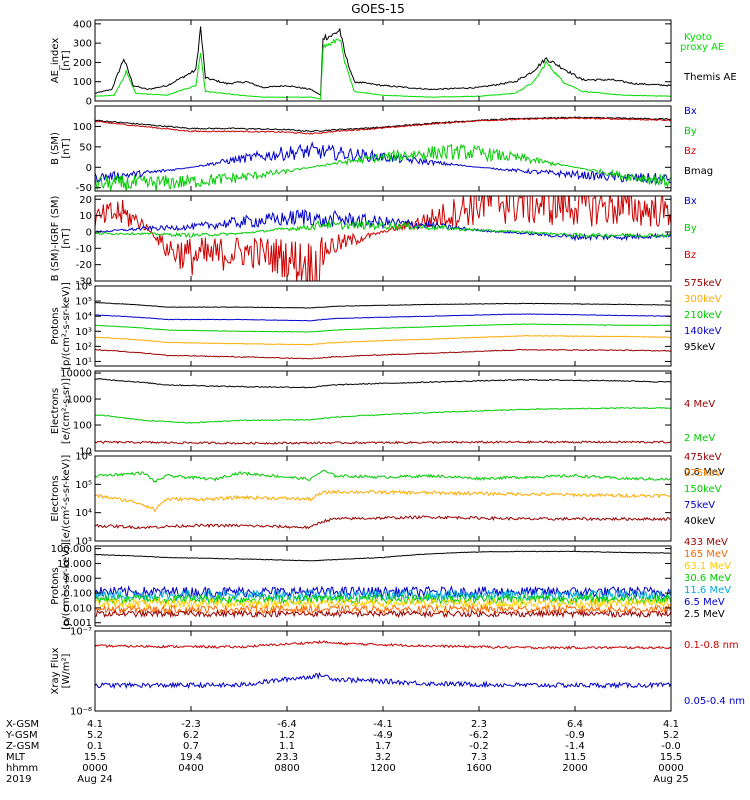 The width and height of the screenshot is (750, 800). What do you see at coordinates (714, 673) in the screenshot?
I see `legend: 0.1-0.8 nm 0.05-0.4 nm` at bounding box center [714, 673].